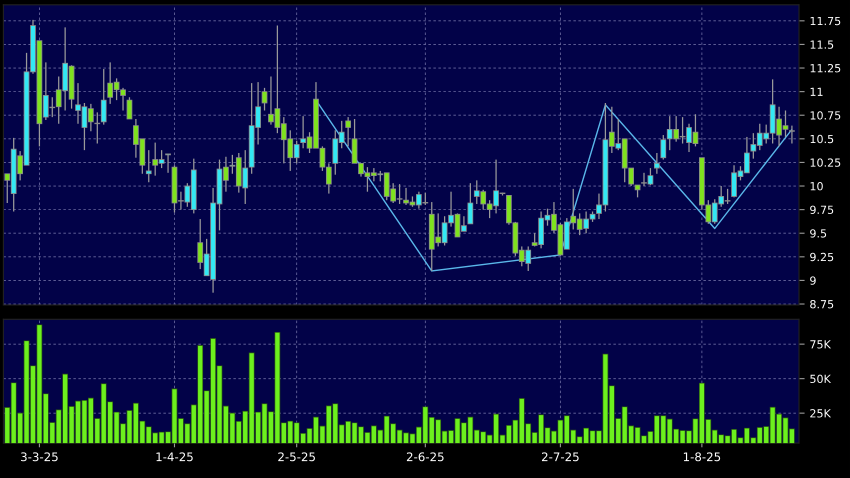 The image size is (850, 478). Describe the element at coordinates (816, 92) in the screenshot. I see `y-tick-label: 11` at that location.